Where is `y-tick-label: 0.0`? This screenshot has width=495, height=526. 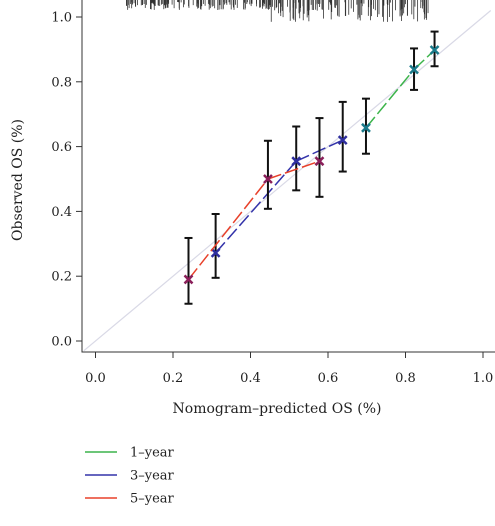
y-tick-label: 0.0 is located at coordinates (61, 342).